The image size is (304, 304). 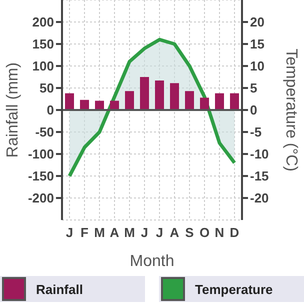 I want to click on y-tick-label: -200, so click(x=41, y=198).